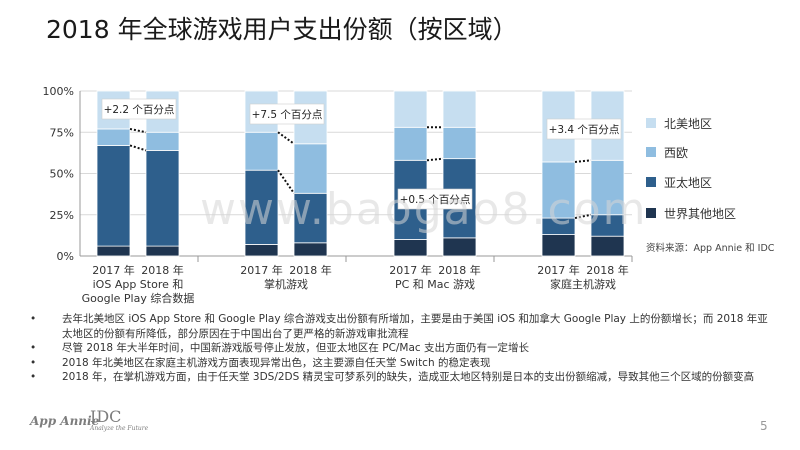 The image size is (800, 450). What do you see at coordinates (700, 214) in the screenshot?
I see `legend-label: 世界其他地区` at bounding box center [700, 214].